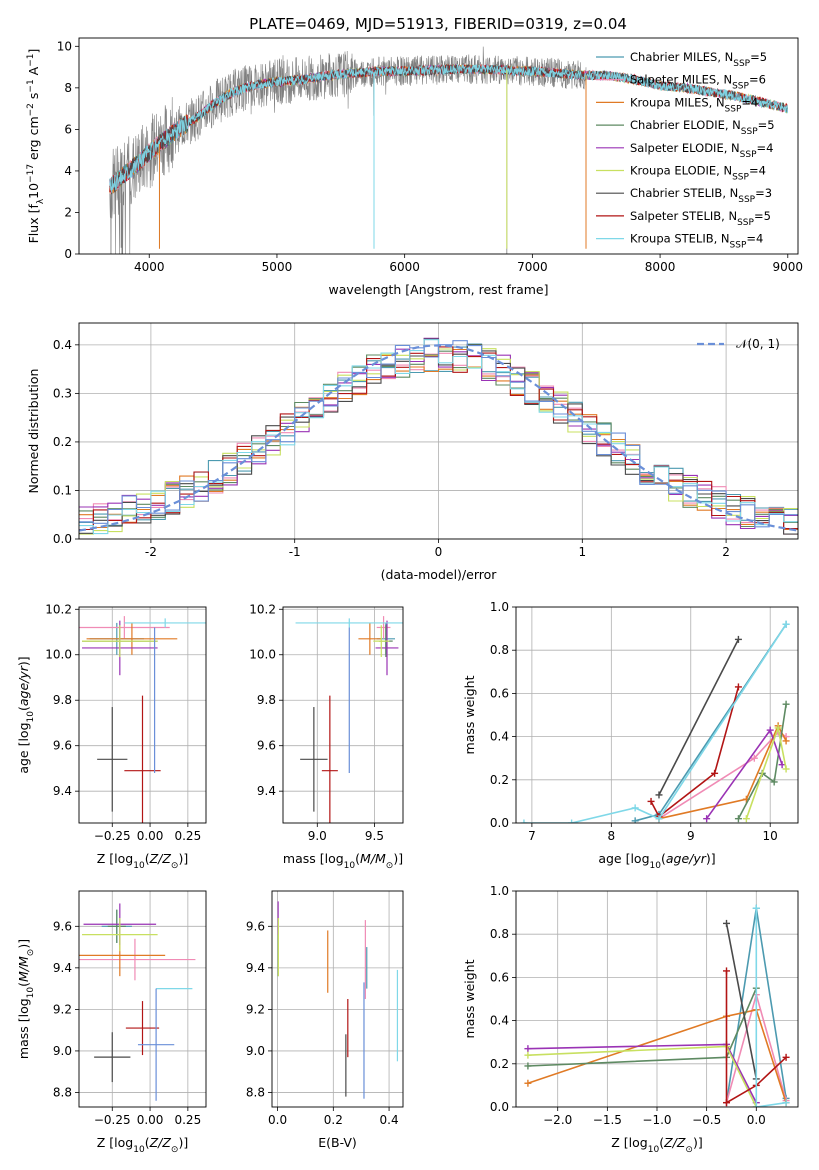  I want to click on legend-label: Kroupa MILES, NSSP=4, so click(694, 104).